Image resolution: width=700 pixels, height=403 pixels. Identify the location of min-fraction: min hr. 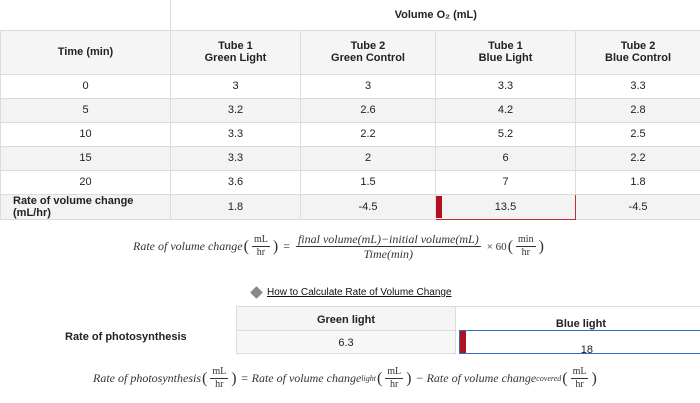
(526, 246).